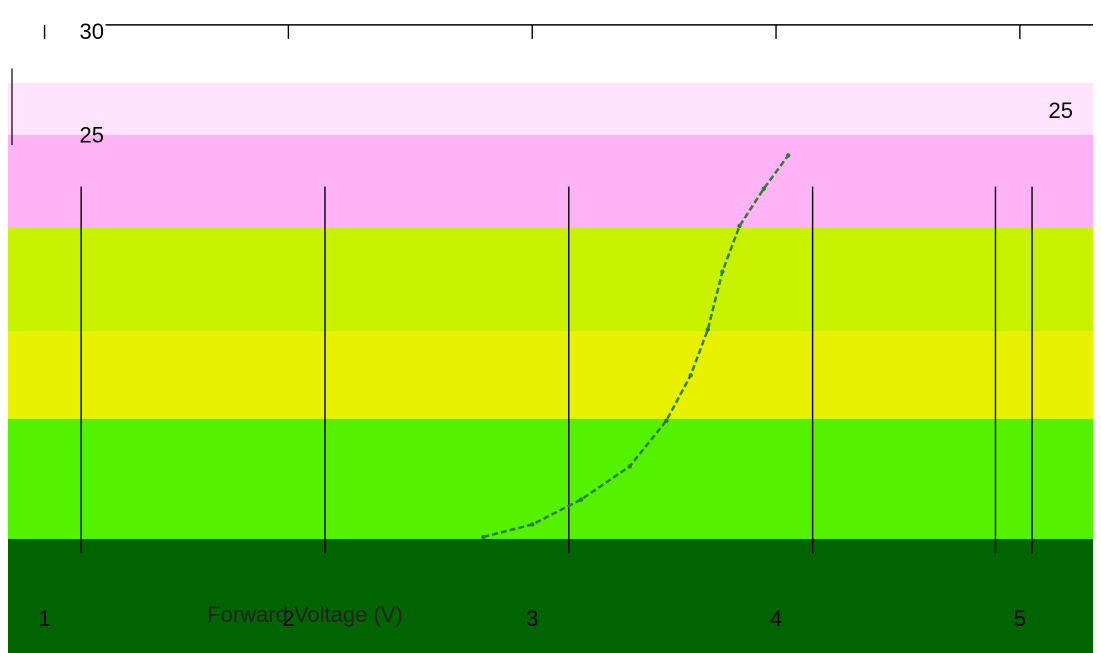 This screenshot has height=653, width=1101. What do you see at coordinates (1020, 618) in the screenshot?
I see `x-tick-label-4: 5` at bounding box center [1020, 618].